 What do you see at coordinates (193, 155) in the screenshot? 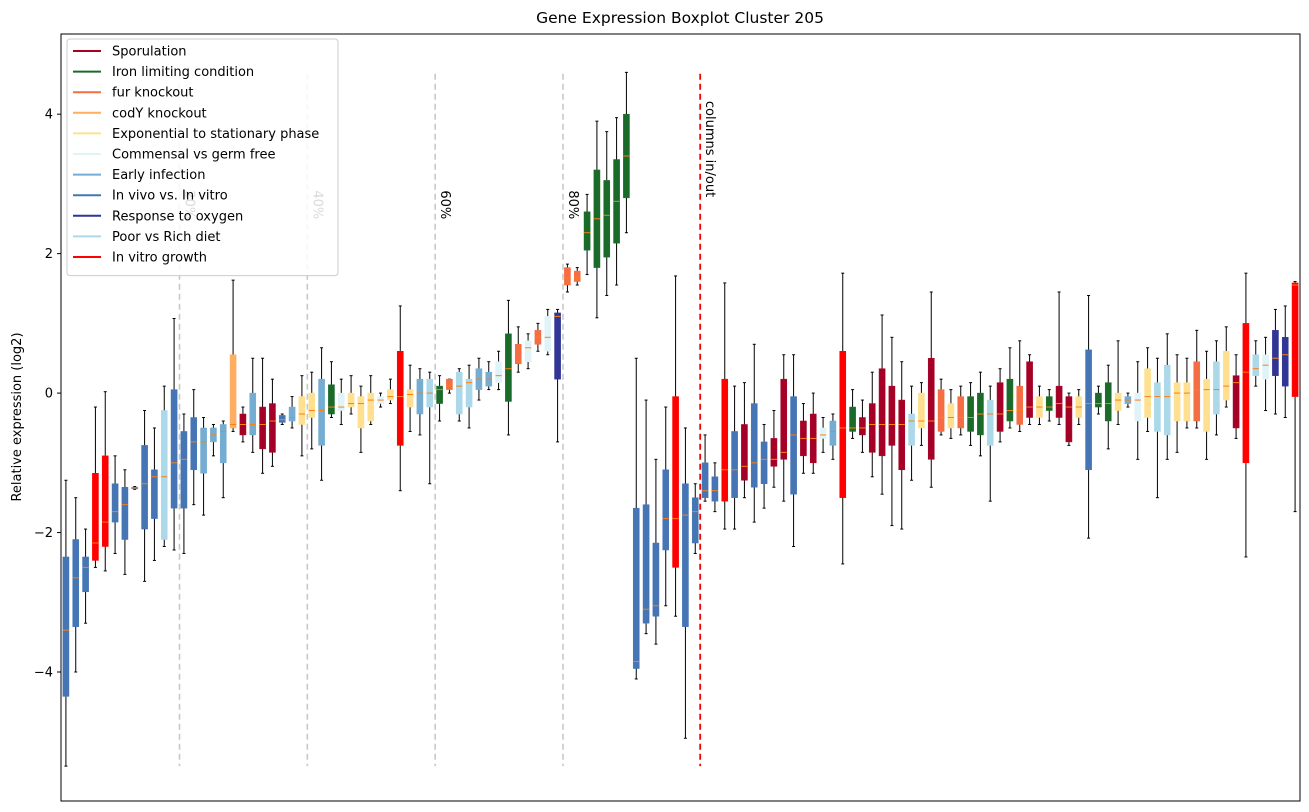
I see `legend-label: Commensal vs germ free` at bounding box center [193, 155].